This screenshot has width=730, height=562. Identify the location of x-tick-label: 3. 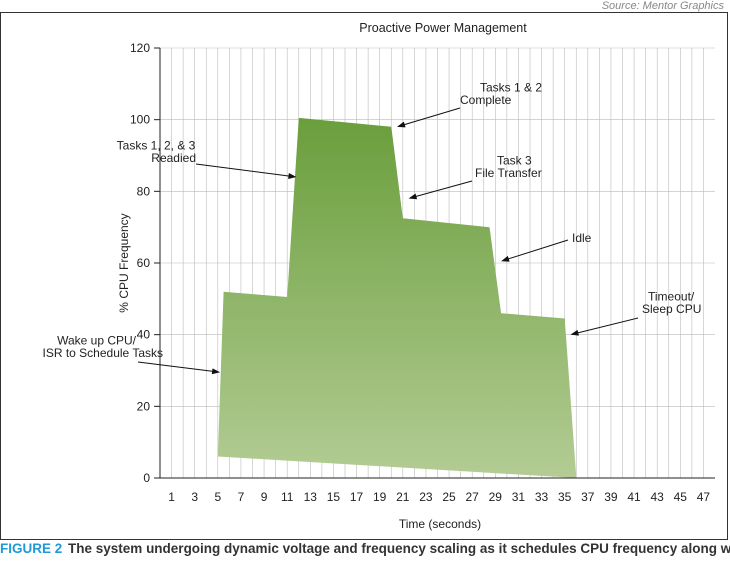
(194, 497).